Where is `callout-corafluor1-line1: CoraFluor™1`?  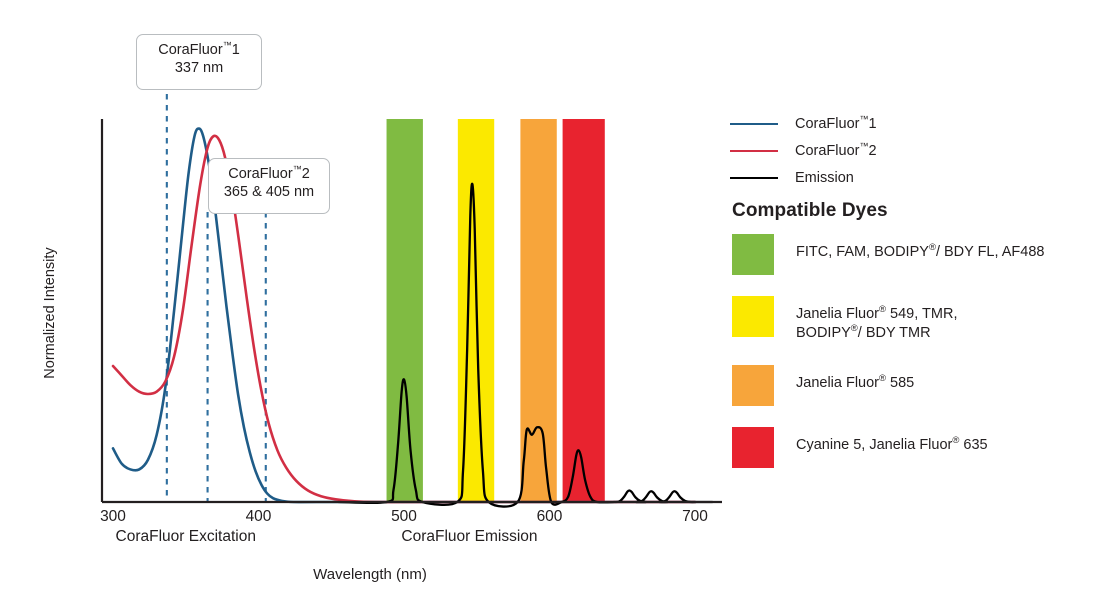
callout-corafluor1-line1: CoraFluor™1 is located at coordinates (199, 50).